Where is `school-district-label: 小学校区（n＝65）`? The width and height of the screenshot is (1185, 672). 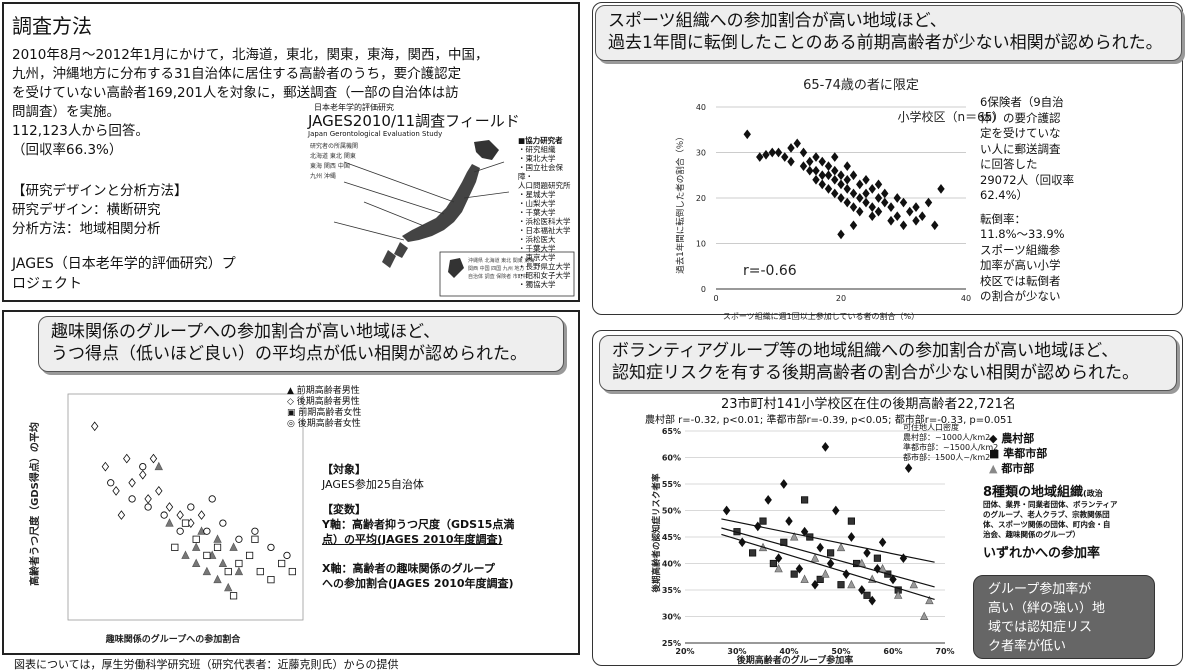
school-district-label: 小学校区（n＝65） is located at coordinates (951, 116).